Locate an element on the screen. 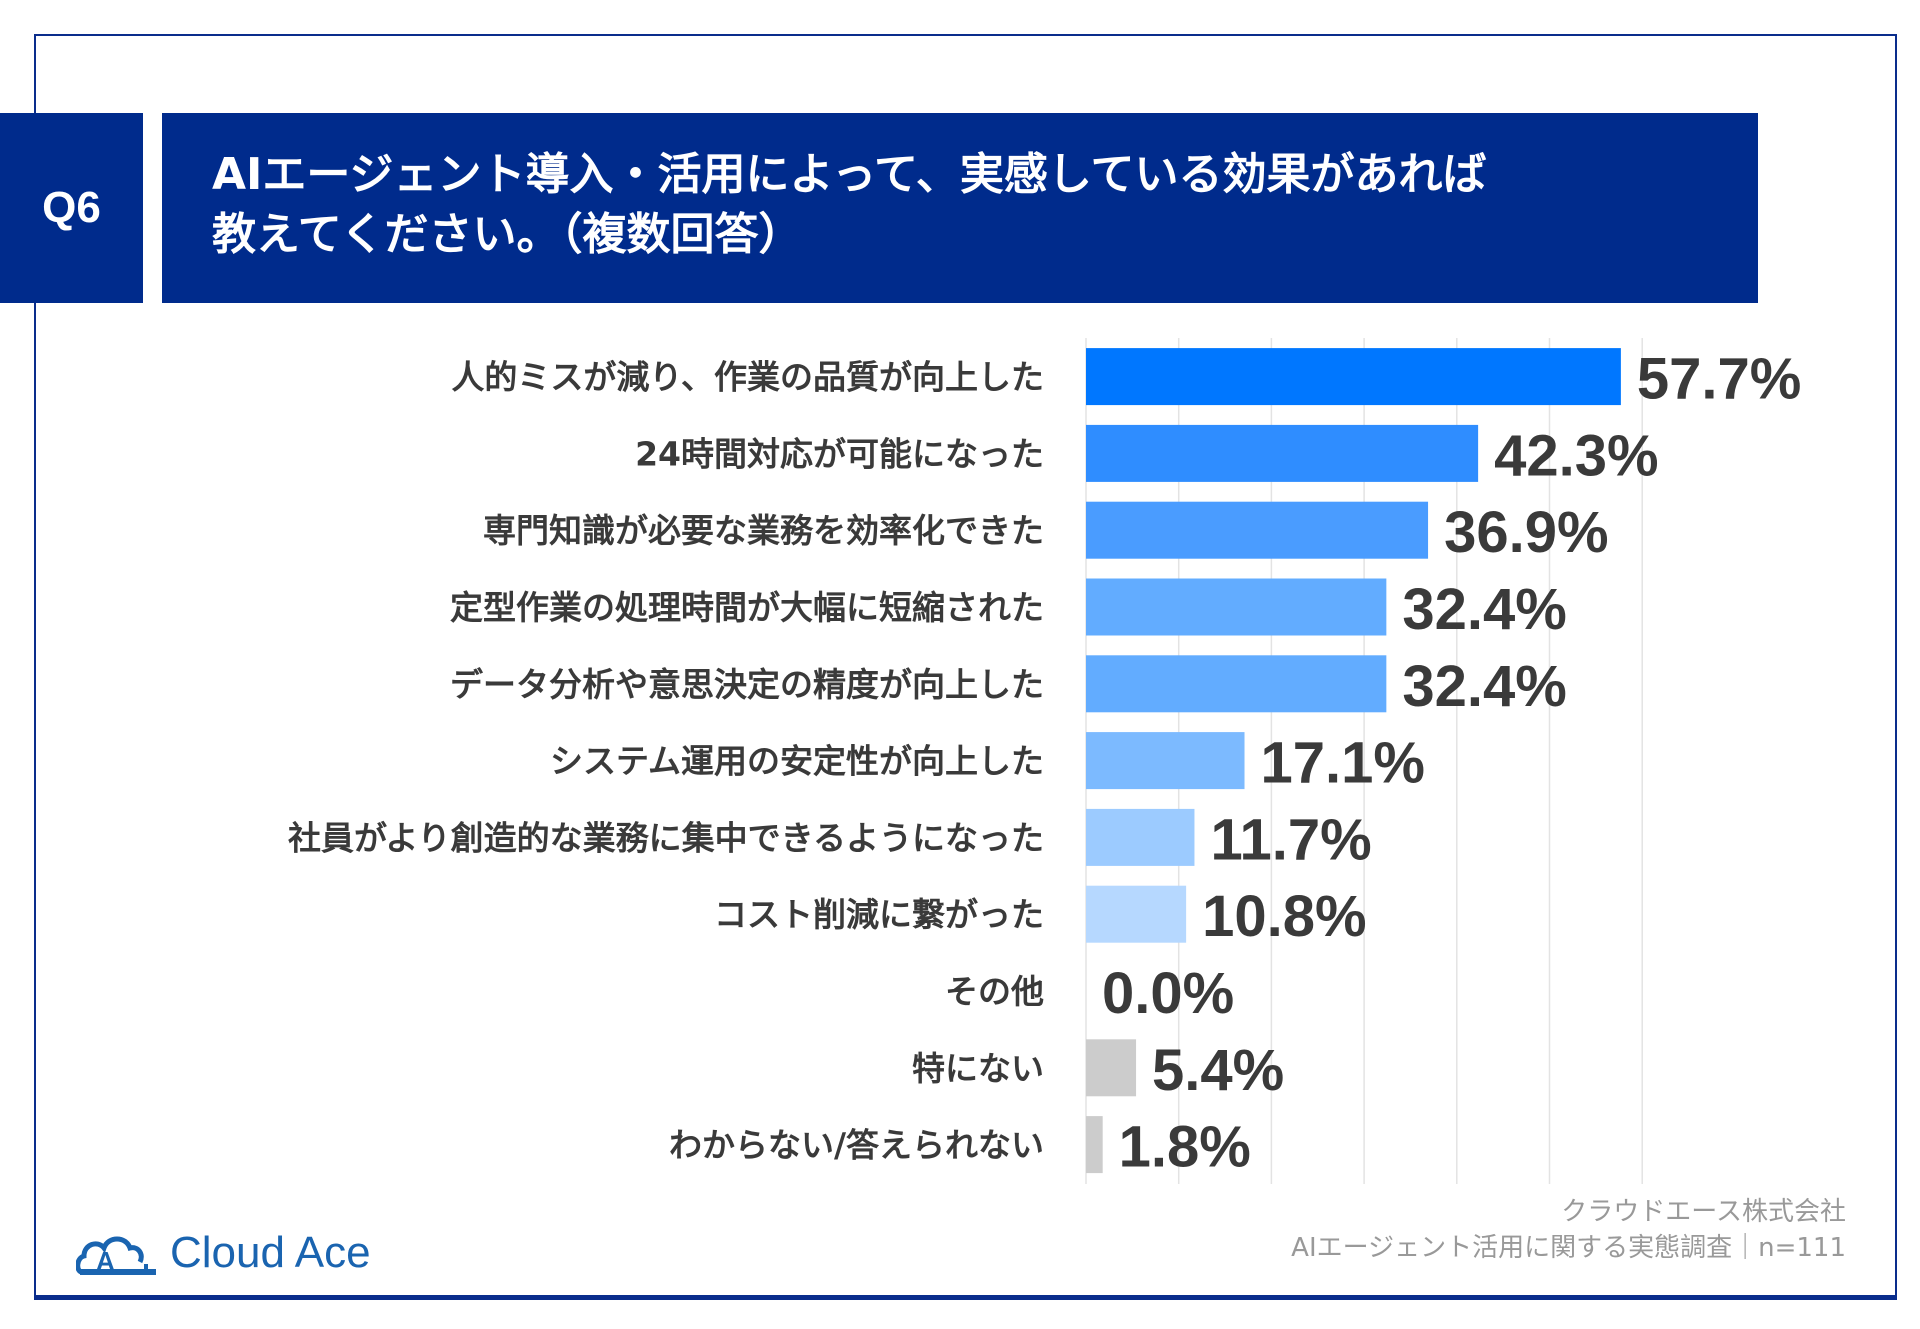 The width and height of the screenshot is (1920, 1329). value-label: 10.8% is located at coordinates (1284, 916).